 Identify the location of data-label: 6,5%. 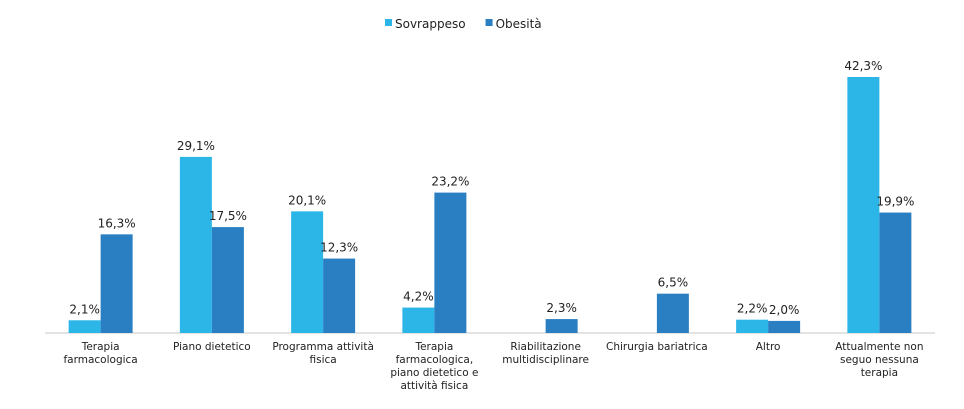
(673, 283).